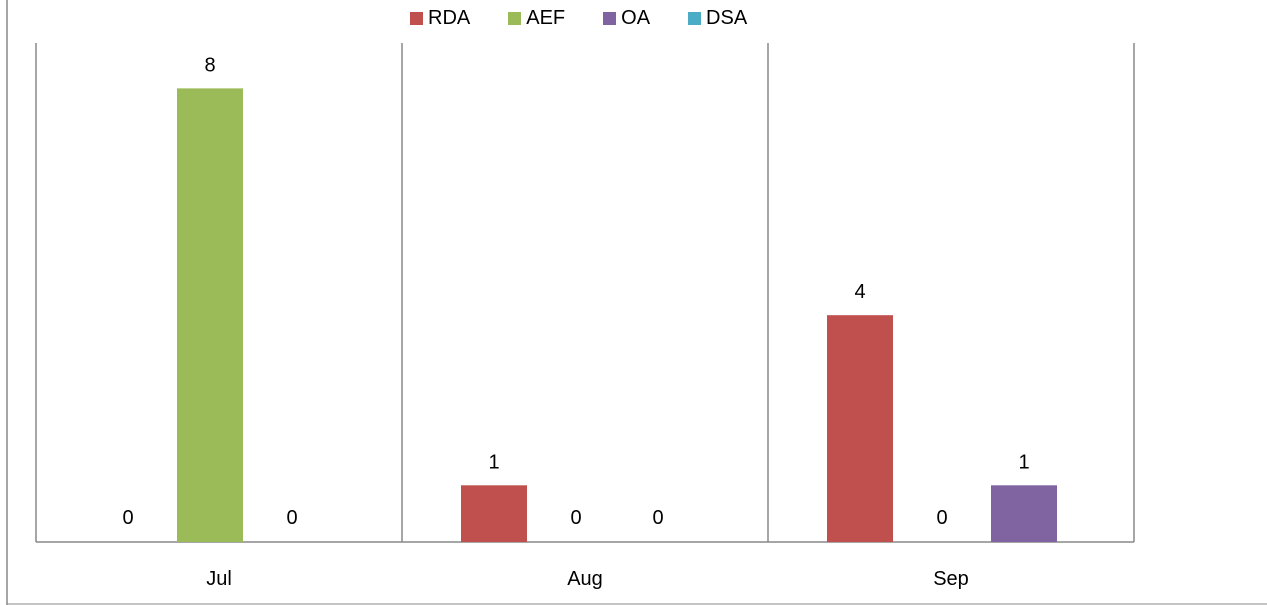 Image resolution: width=1267 pixels, height=605 pixels. Describe the element at coordinates (657, 518) in the screenshot. I see `data-label-oa-aug: 0` at that location.